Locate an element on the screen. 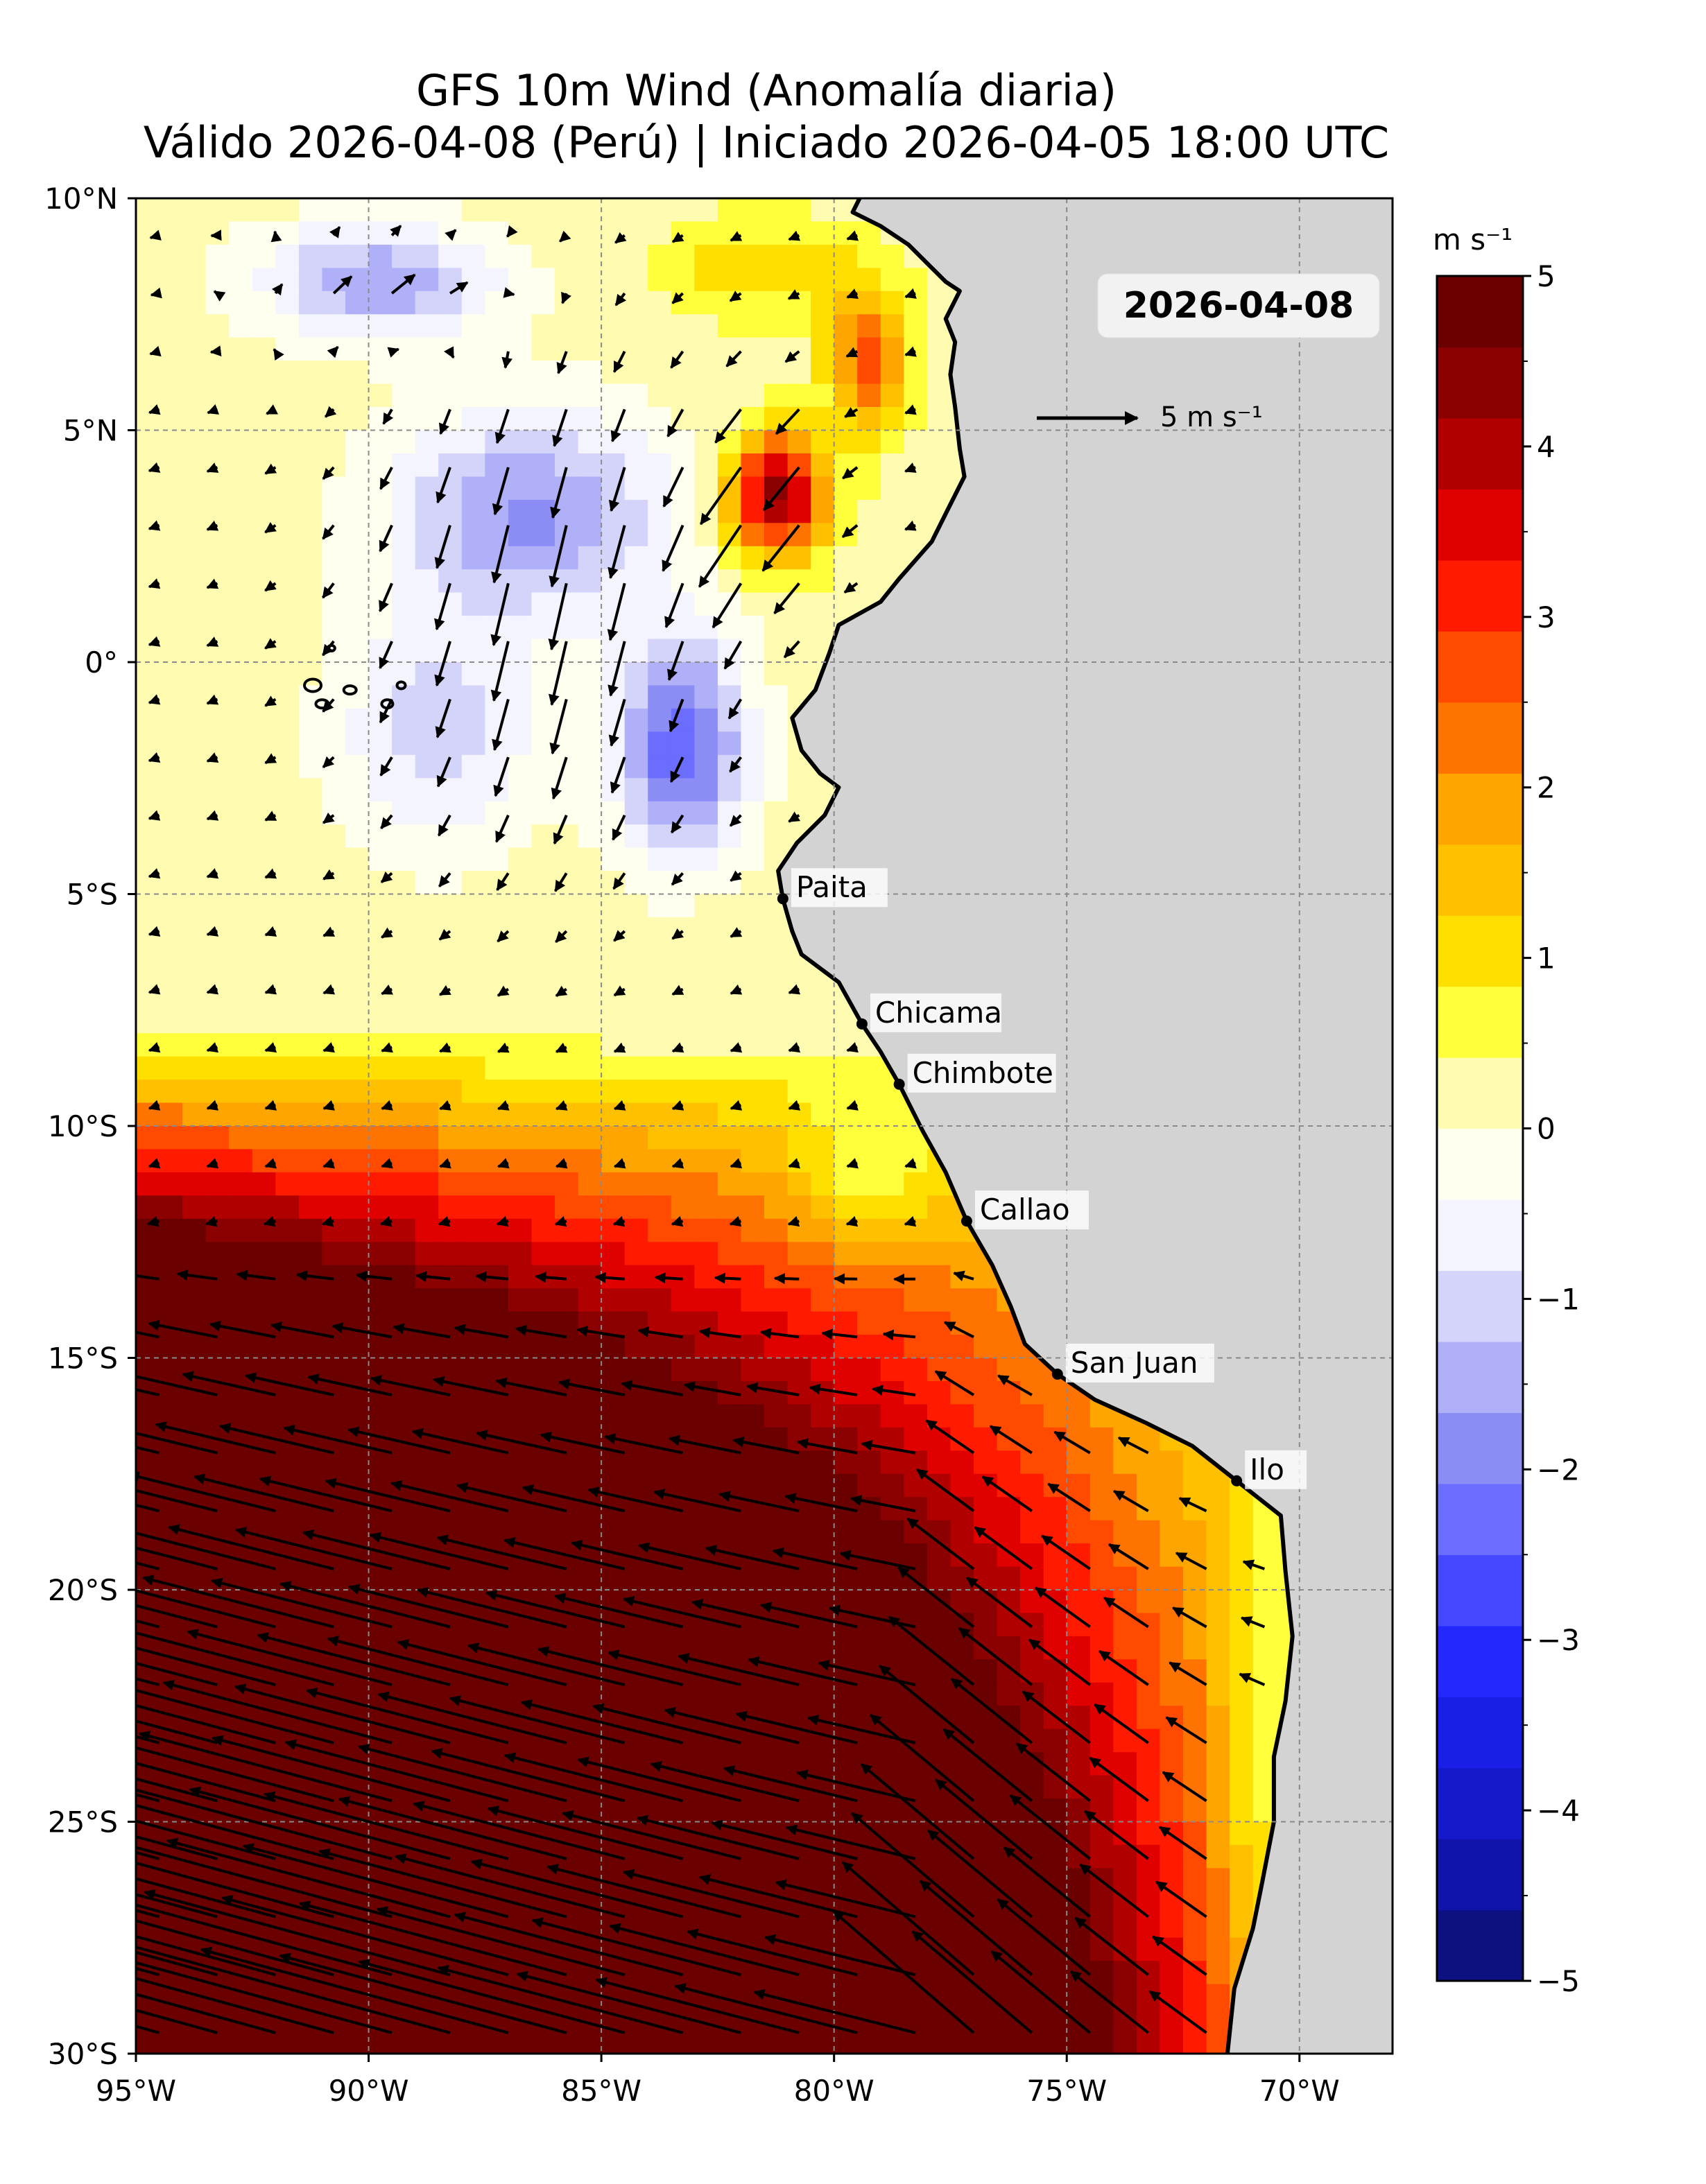  reference-vector-key: 5 m s⁻¹ is located at coordinates (1150, 417).